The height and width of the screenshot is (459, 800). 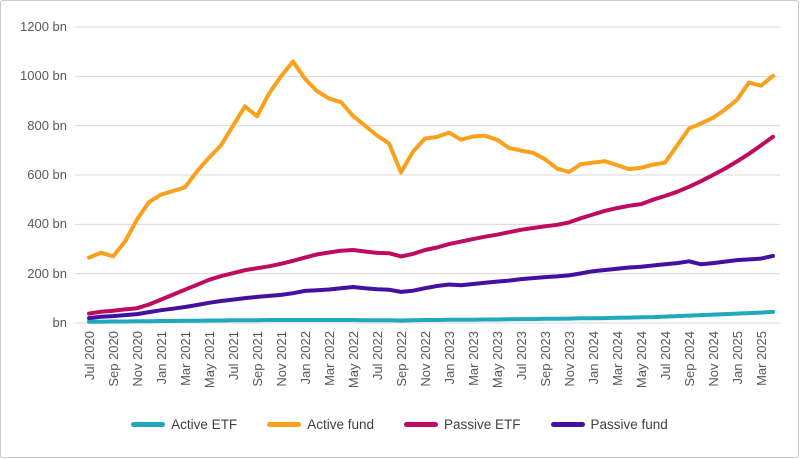 What do you see at coordinates (617, 358) in the screenshot?
I see `x-axis-tick-label: Mar 2024` at bounding box center [617, 358].